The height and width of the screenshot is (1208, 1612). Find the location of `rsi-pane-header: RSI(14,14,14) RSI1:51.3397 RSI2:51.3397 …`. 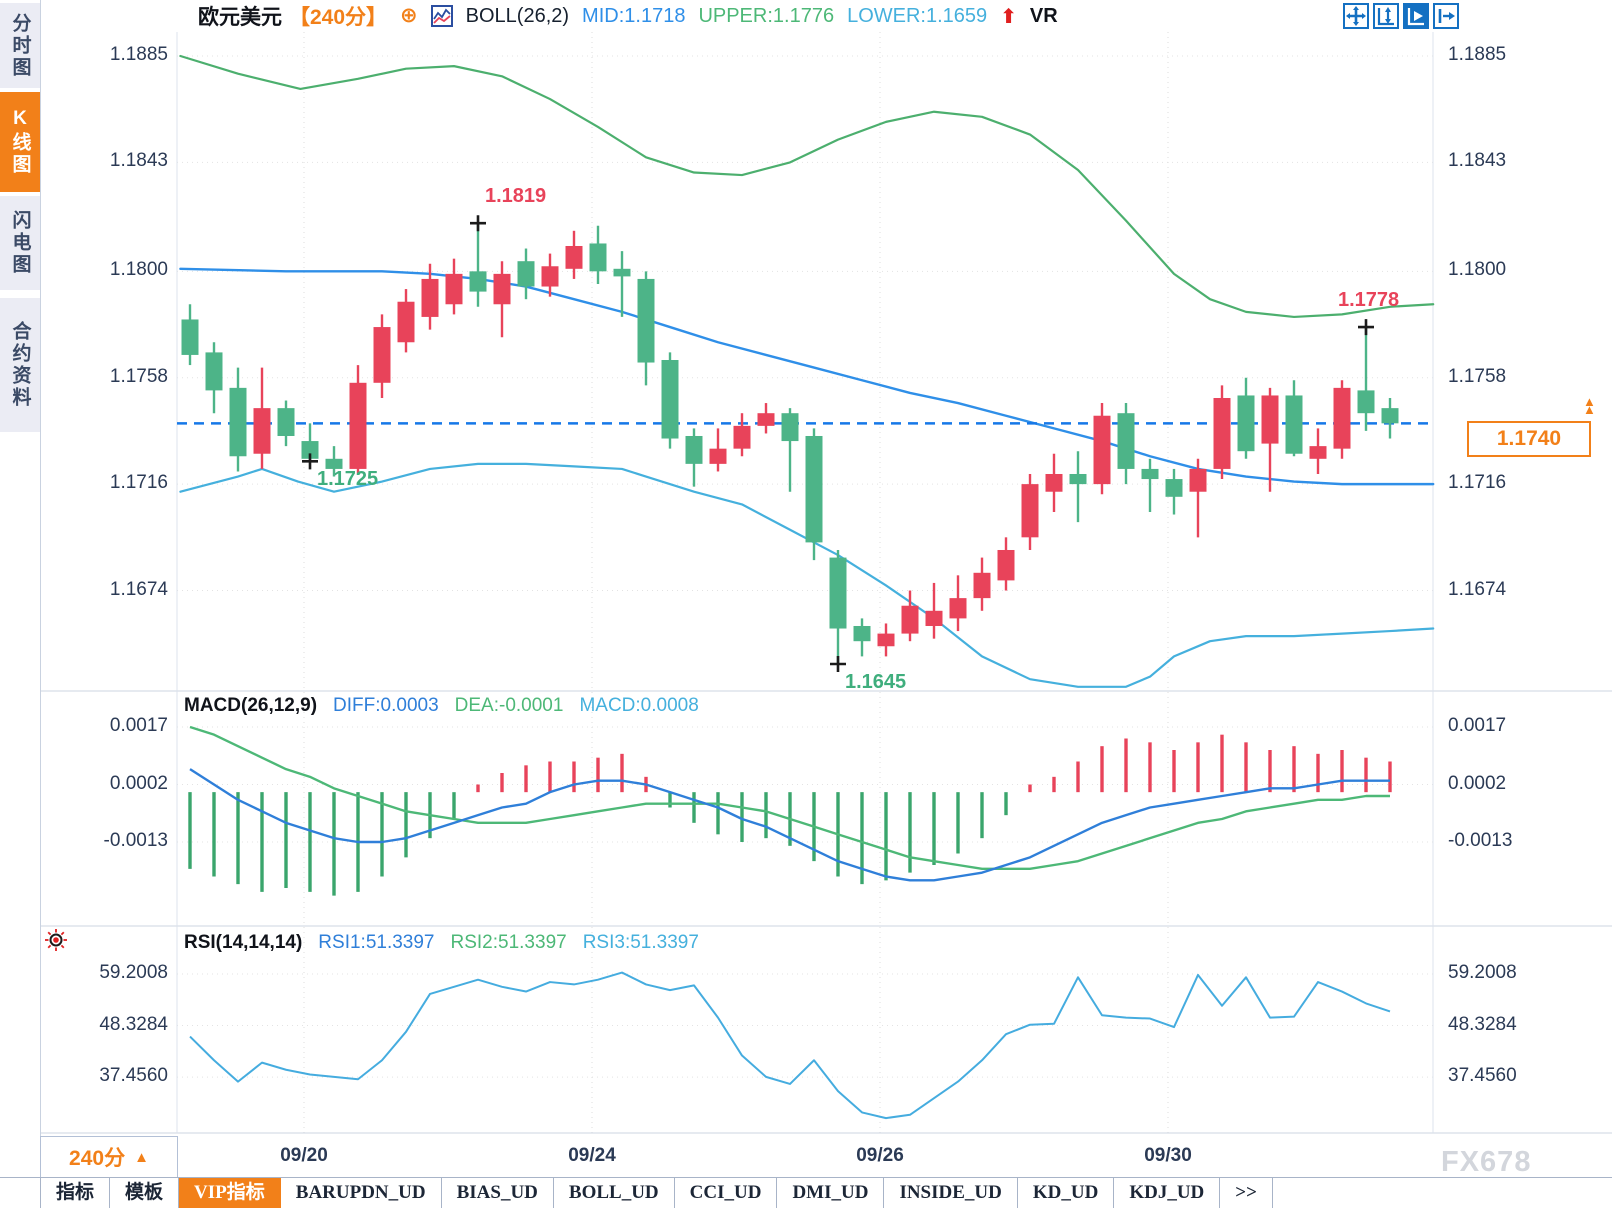

rsi-pane-header: RSI(14,14,14) RSI1:51.3397 RSI2:51.3397 … is located at coordinates (441, 943).